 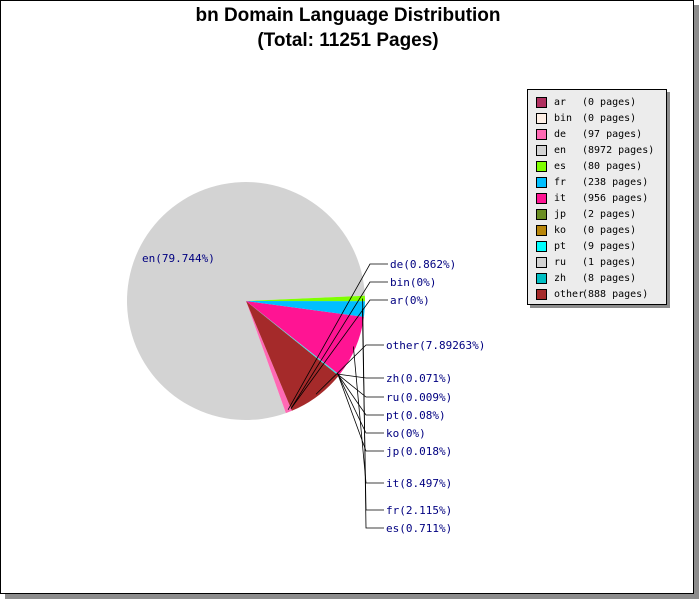 I want to click on legend-item-en: en (8972 pages), so click(x=597, y=150).